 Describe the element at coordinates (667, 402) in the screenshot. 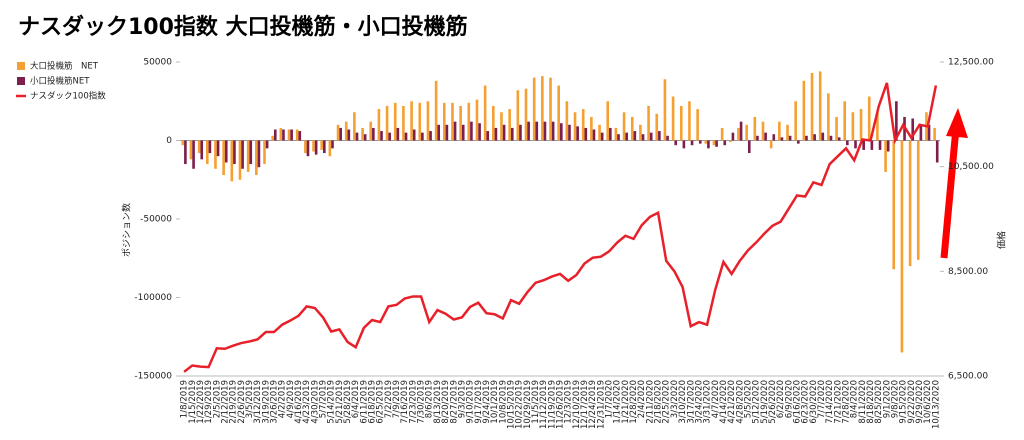

I see `x-tick-label: 2/25/2020` at that location.